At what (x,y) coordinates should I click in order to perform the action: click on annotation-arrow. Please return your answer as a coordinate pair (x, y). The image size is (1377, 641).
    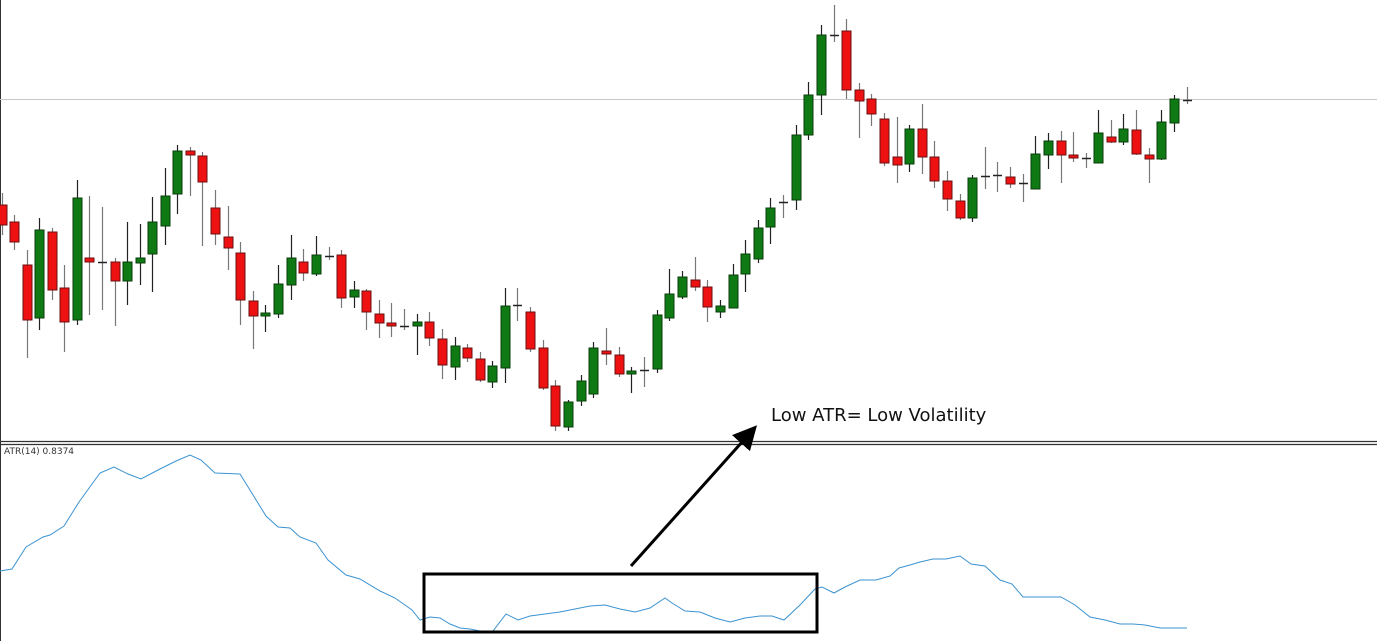
    Looking at the image, I should click on (693, 496).